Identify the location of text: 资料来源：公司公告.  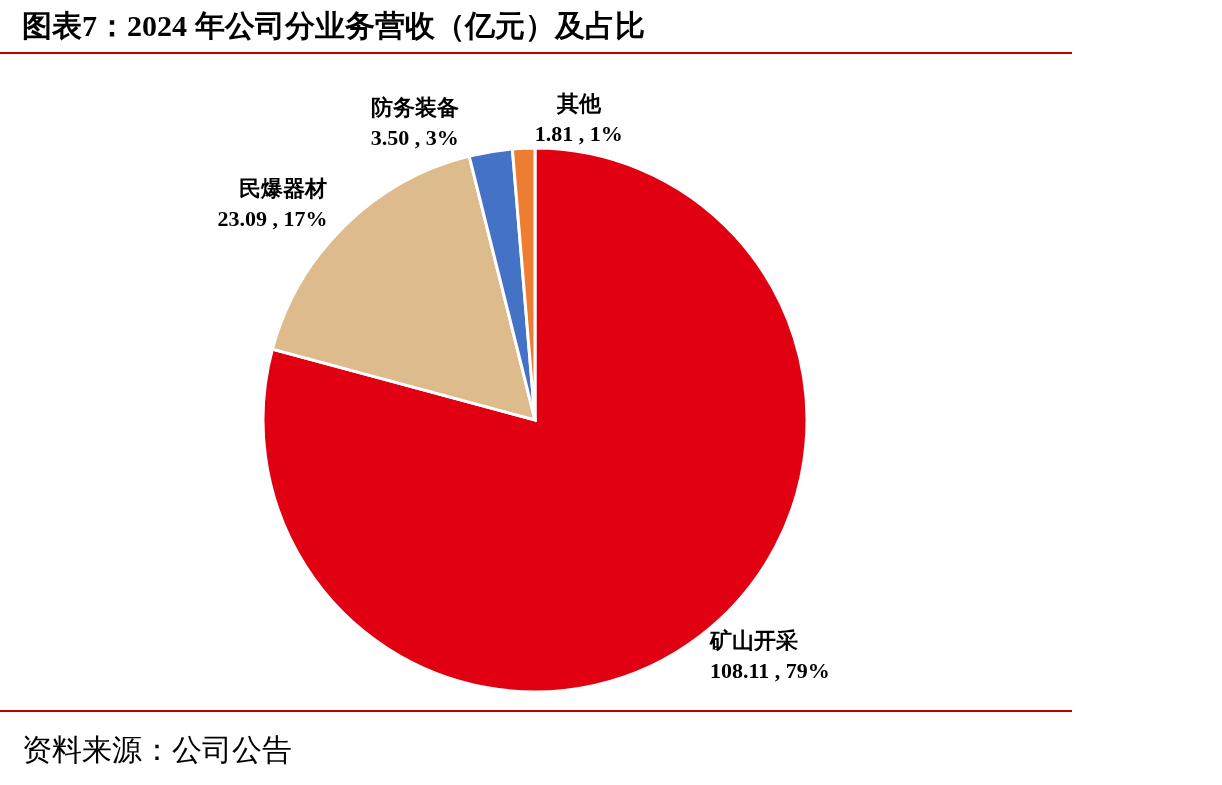
(157, 749).